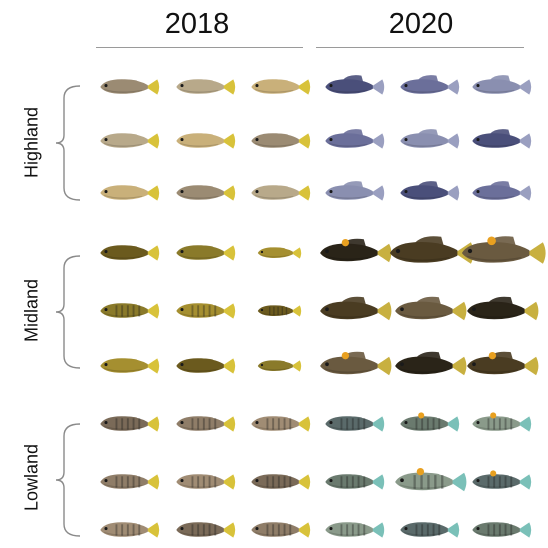 The image size is (548, 548). What do you see at coordinates (420, 47) in the screenshot?
I see `column-rule-2020` at bounding box center [420, 47].